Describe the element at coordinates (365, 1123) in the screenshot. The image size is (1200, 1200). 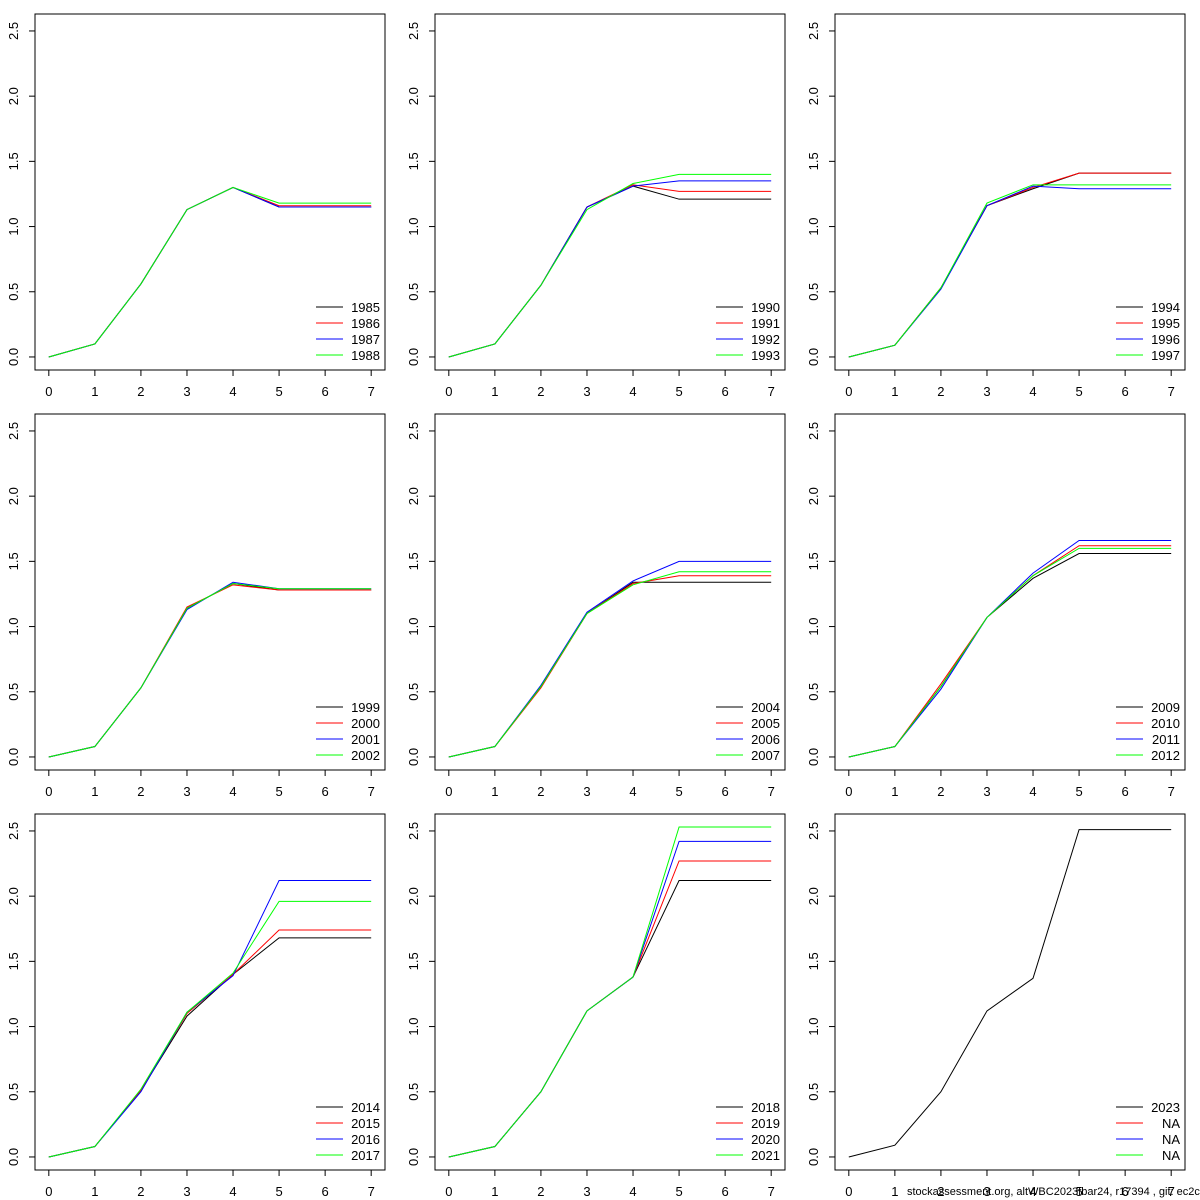
I see `legend-label: 2015` at that location.